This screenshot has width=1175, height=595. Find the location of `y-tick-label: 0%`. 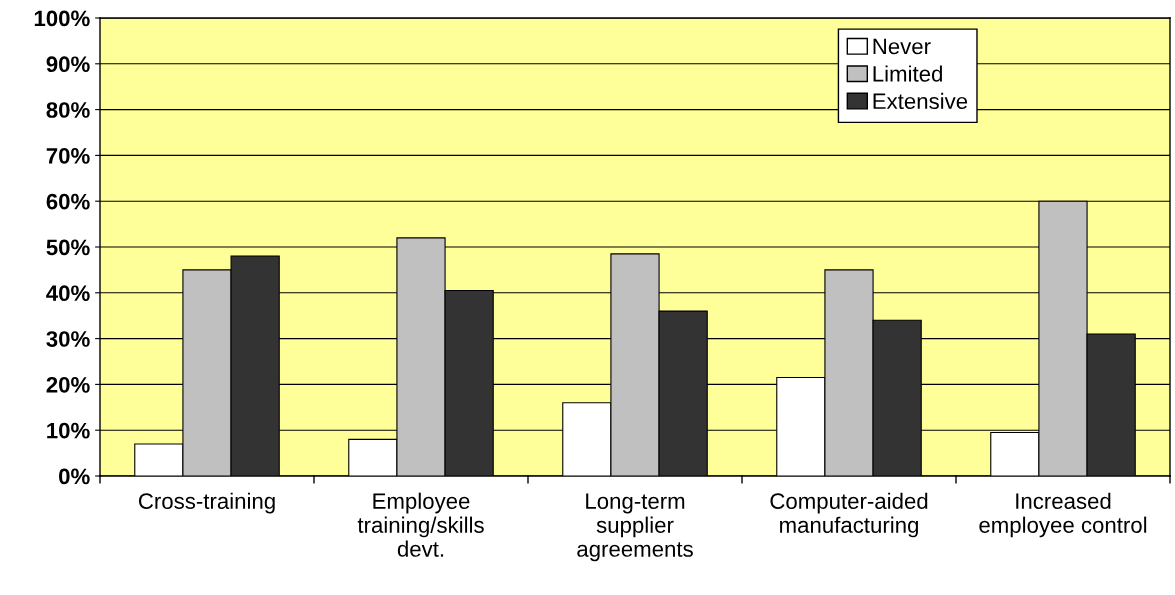

y-tick-label: 0% is located at coordinates (74, 476).